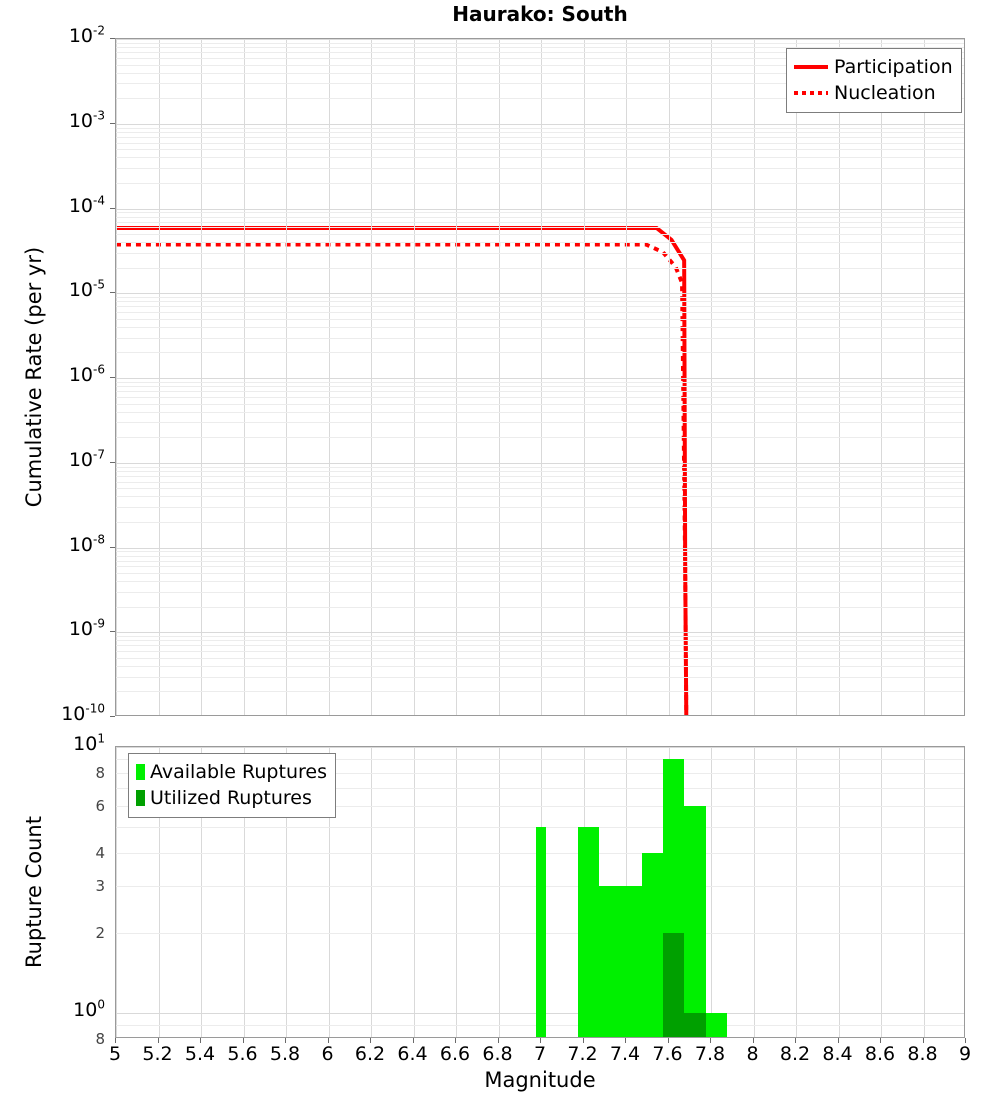  Describe the element at coordinates (232, 785) in the screenshot. I see `rupture-legend: Available Ruptures Utilized Ruptures` at that location.